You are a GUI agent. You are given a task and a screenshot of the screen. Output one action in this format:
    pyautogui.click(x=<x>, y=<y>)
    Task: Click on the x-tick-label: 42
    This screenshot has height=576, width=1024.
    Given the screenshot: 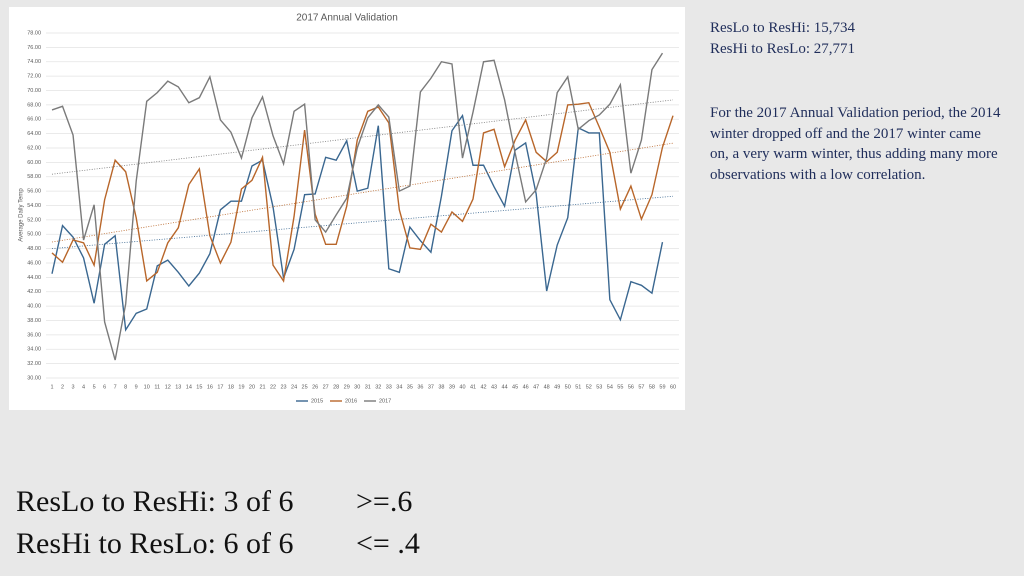 What is the action you would take?
    pyautogui.click(x=483, y=387)
    